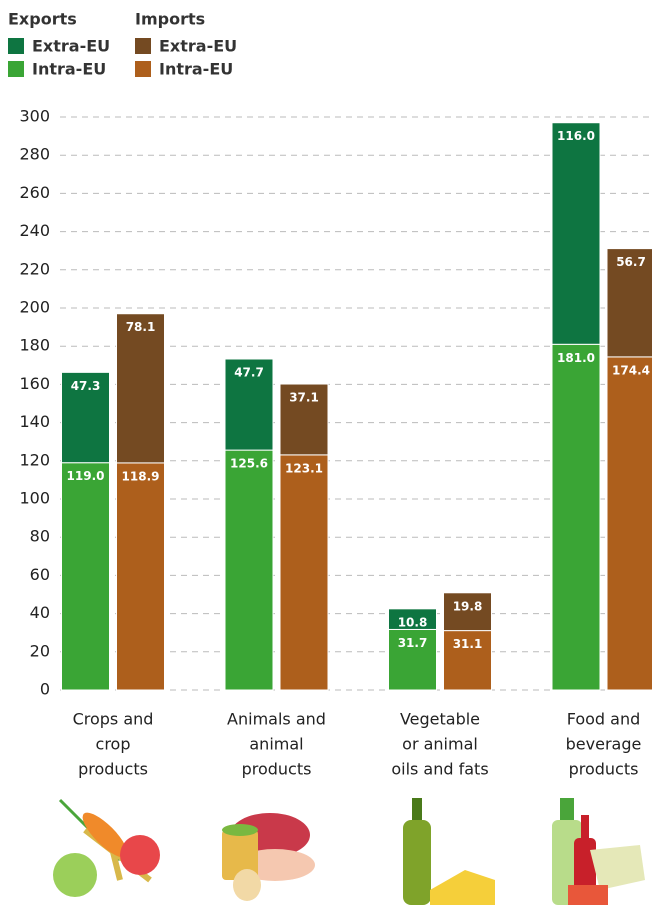 This screenshot has width=652, height=910. What do you see at coordinates (86, 386) in the screenshot?
I see `value-label: 47.3` at bounding box center [86, 386].